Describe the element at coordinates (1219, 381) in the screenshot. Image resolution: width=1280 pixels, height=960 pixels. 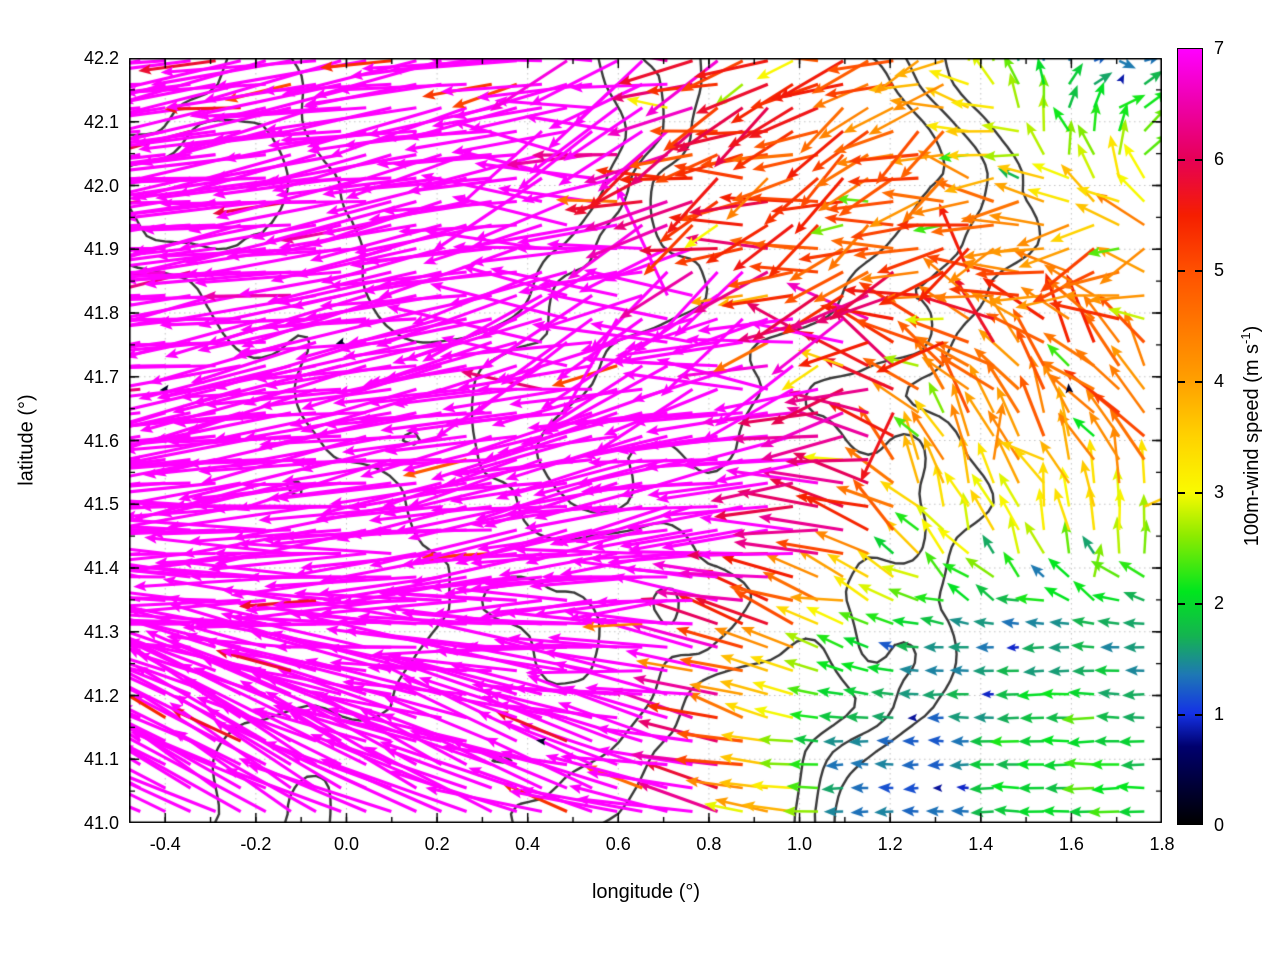
I see `colorbar-tick-label: 4` at that location.